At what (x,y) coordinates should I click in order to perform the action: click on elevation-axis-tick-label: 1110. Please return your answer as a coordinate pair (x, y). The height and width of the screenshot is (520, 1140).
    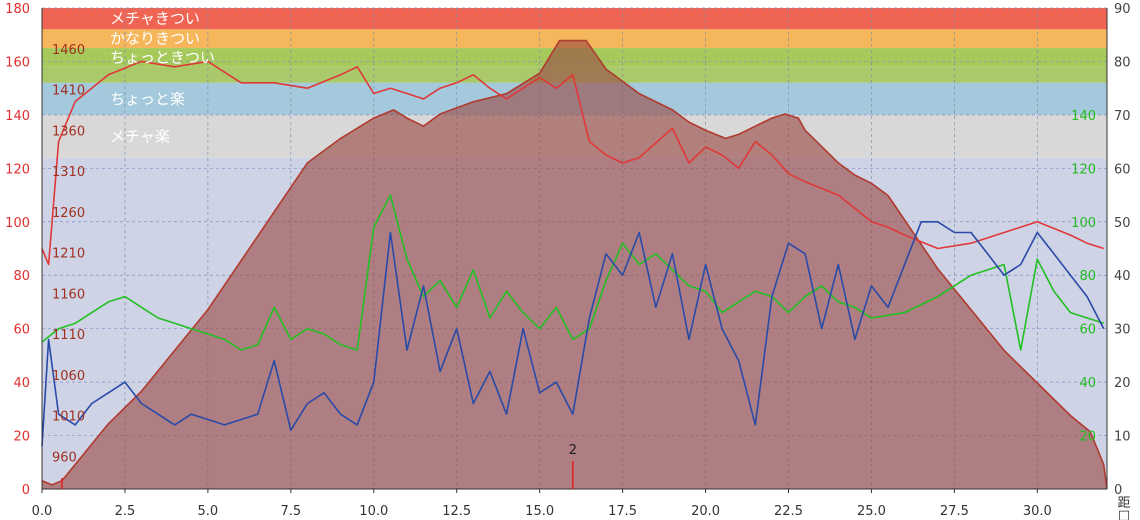
    Looking at the image, I should click on (68, 335).